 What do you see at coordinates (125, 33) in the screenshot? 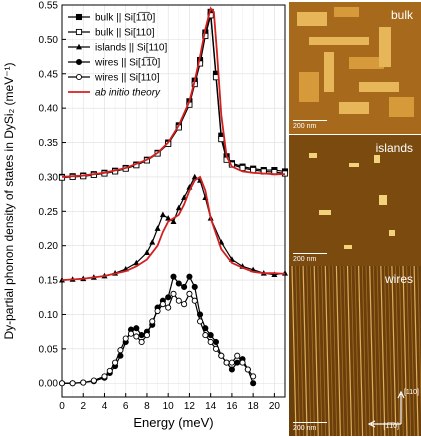
I see `legend-label: bulk || Si[110]` at bounding box center [125, 33].